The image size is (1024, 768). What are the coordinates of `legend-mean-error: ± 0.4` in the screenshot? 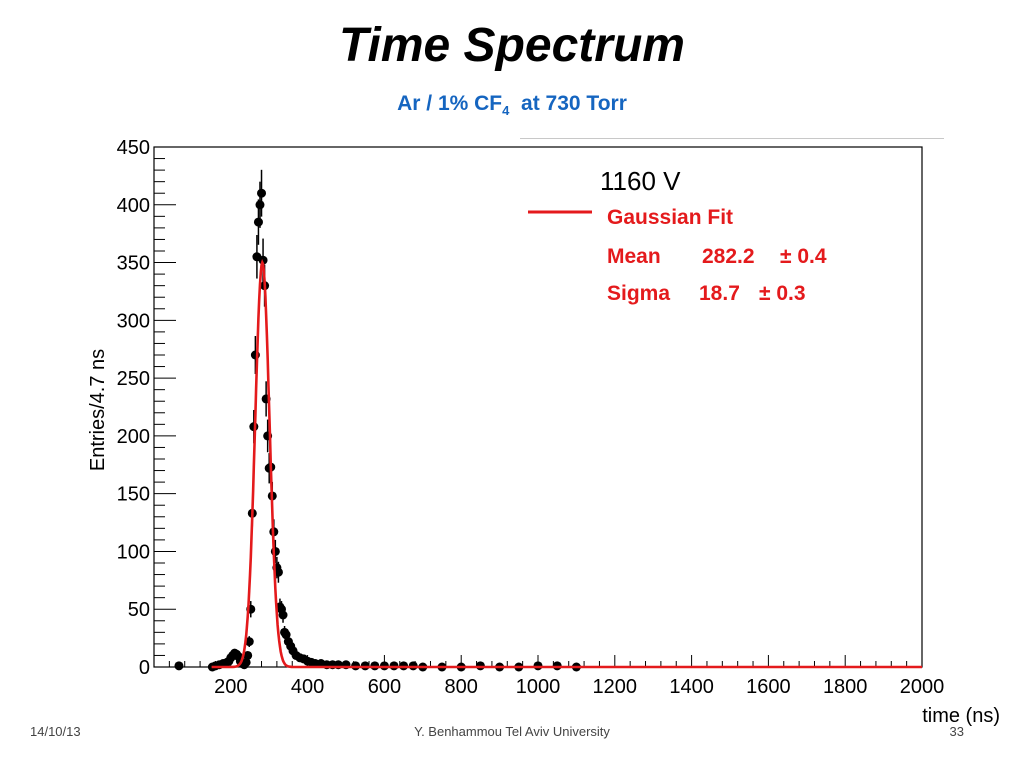 It's located at (803, 256).